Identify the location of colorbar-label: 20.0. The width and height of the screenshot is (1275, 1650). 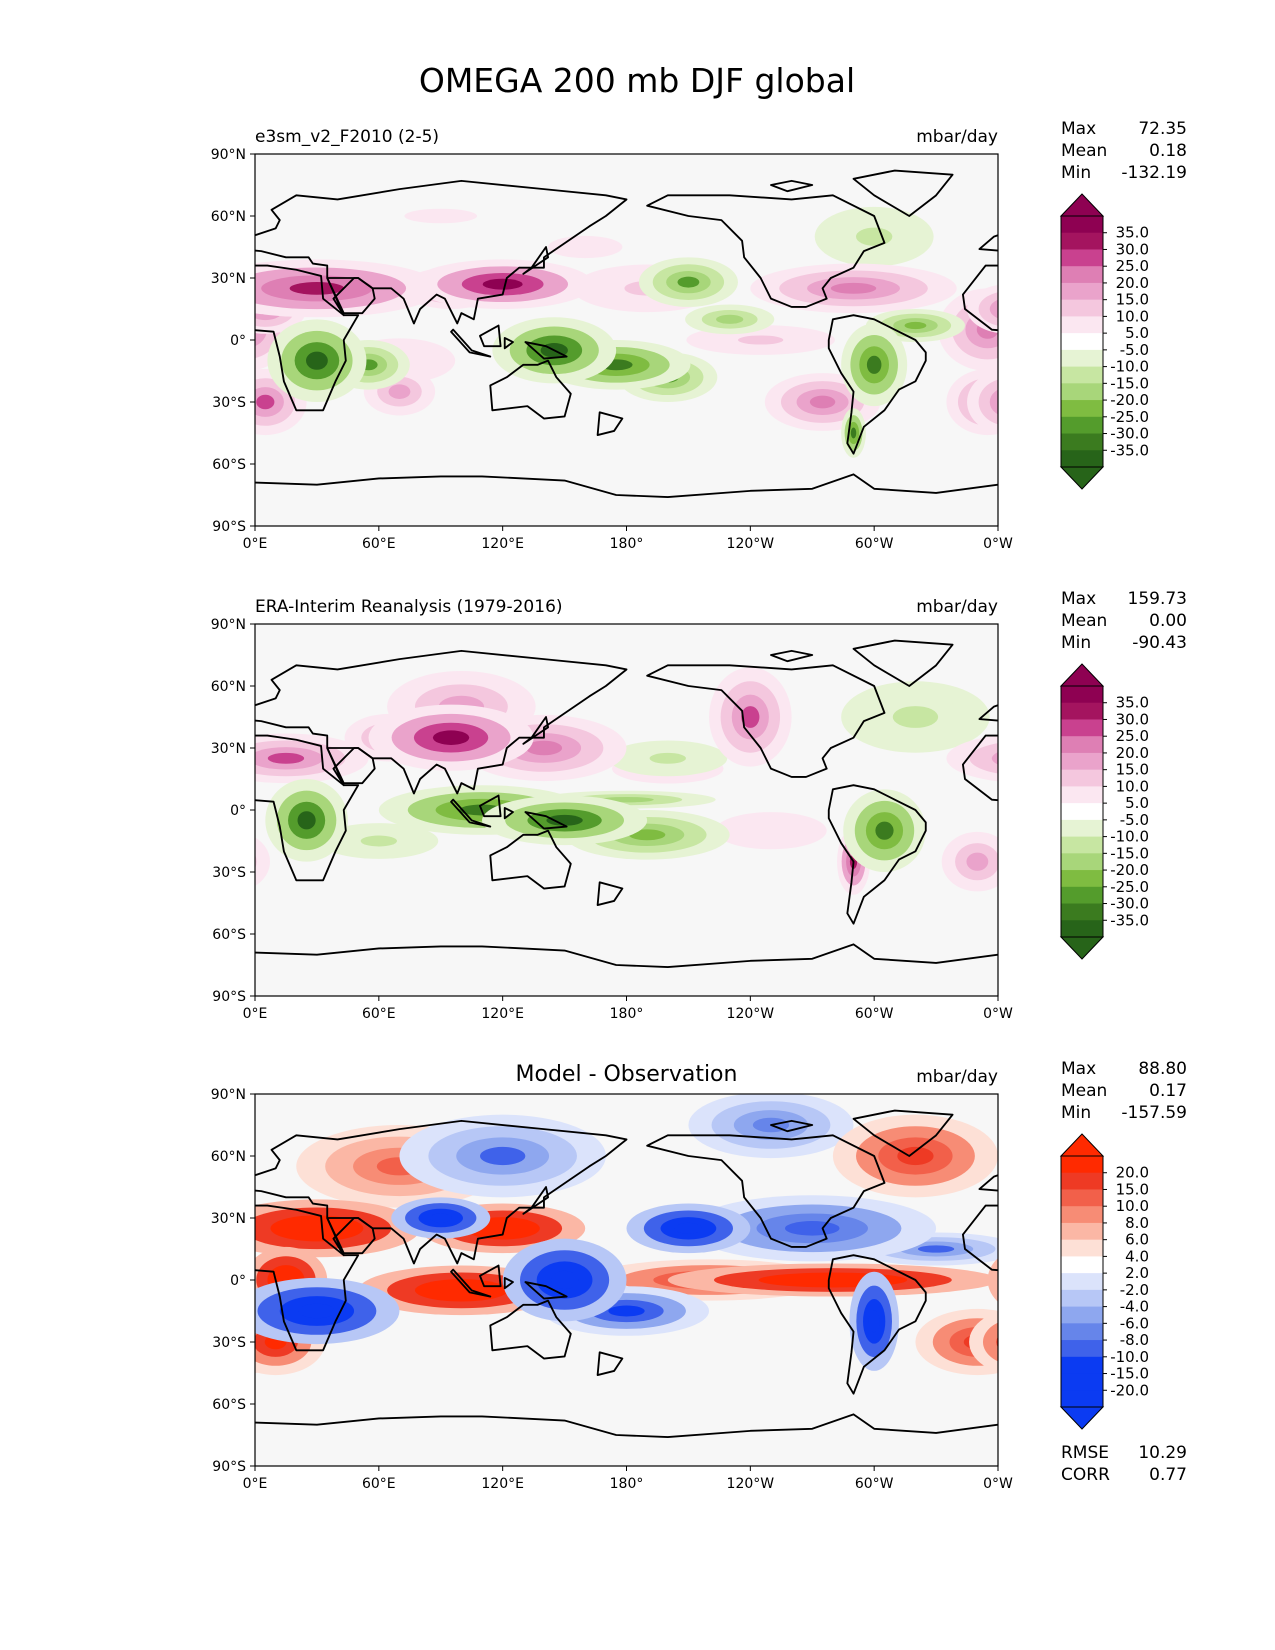
(1132, 283).